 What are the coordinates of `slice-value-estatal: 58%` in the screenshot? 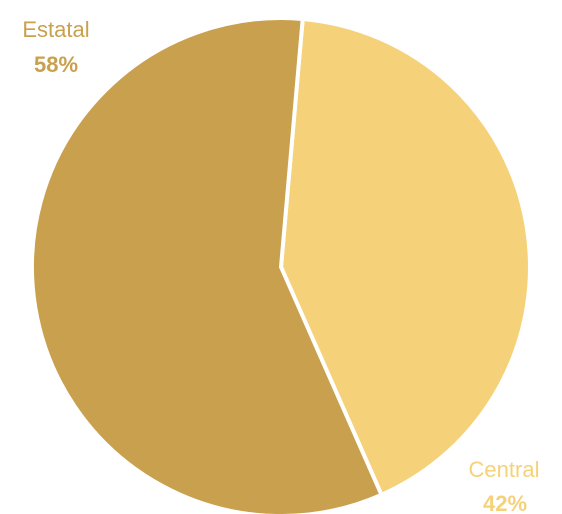 It's located at (56, 64).